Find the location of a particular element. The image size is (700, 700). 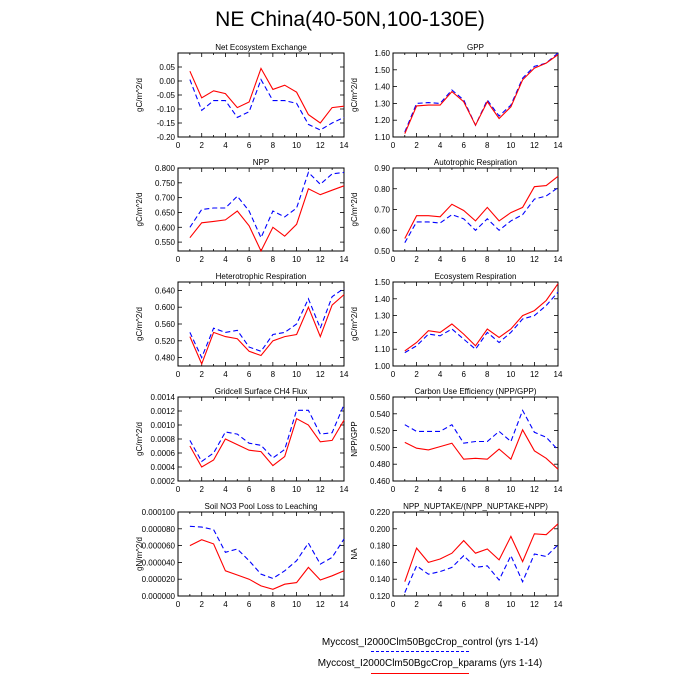

panel-7-ylabel: NPP/GPP is located at coordinates (354, 439).